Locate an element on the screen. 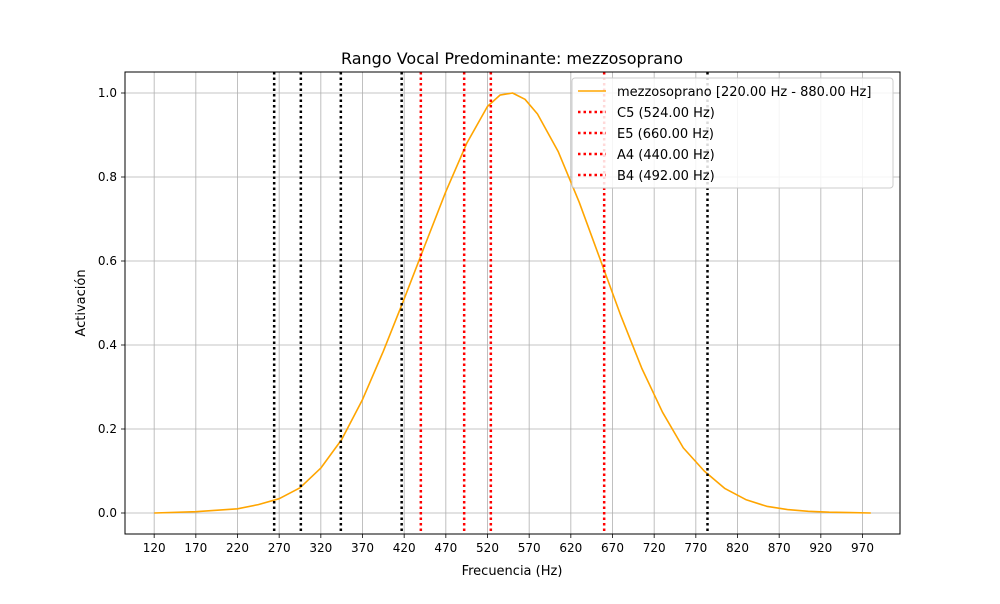 The image size is (1000, 604). y-axis-label: Activación is located at coordinates (81, 302).